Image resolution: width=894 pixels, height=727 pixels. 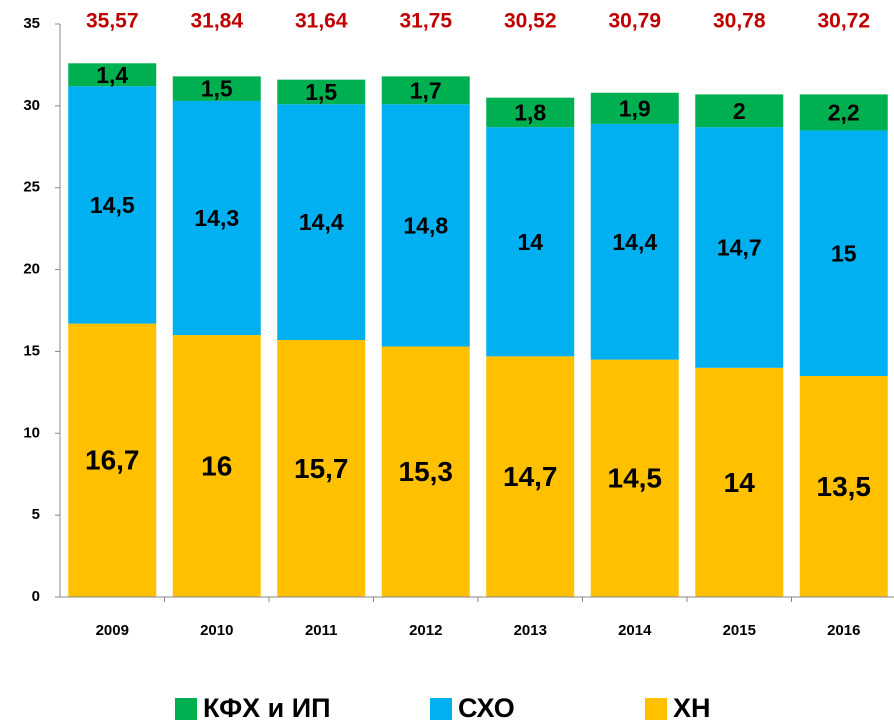 I want to click on data-label: 2, so click(x=739, y=111).